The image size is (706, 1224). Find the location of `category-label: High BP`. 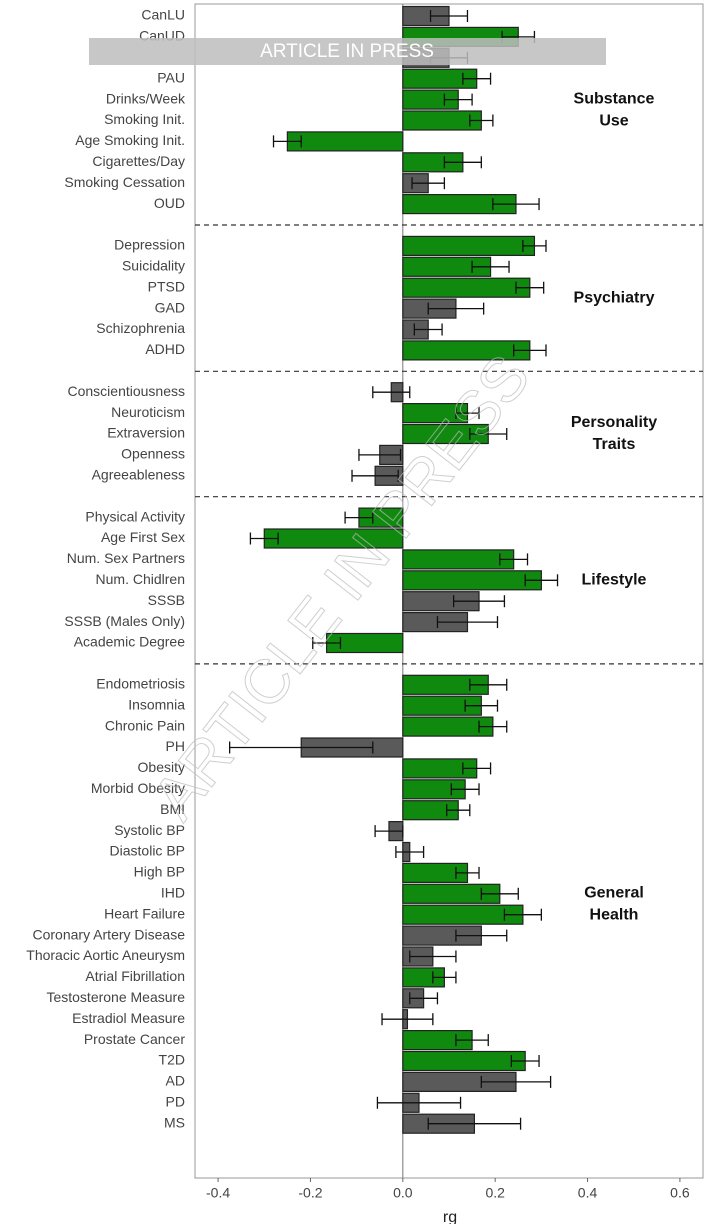

category-label: High BP is located at coordinates (159, 872).